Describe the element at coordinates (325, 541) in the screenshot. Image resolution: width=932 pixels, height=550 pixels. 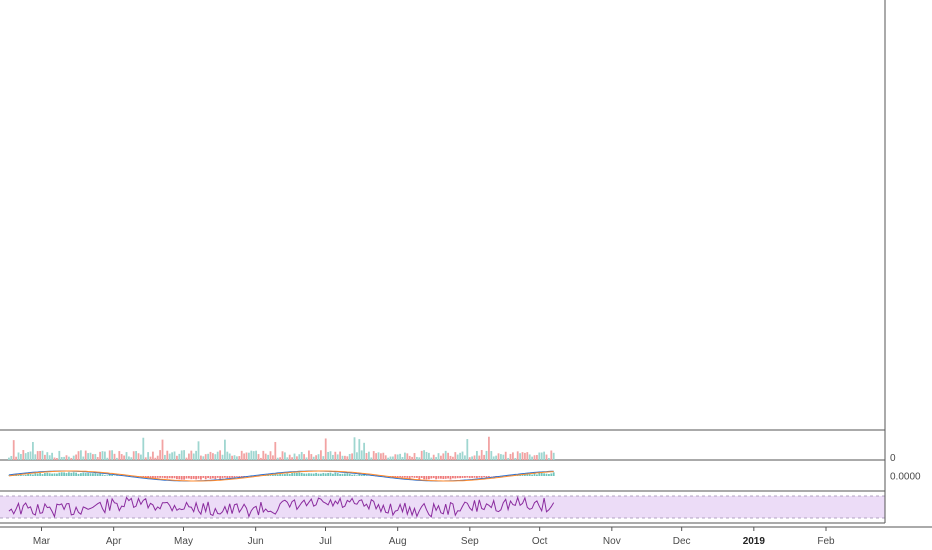
I see `x-tick-label: Jul` at that location.